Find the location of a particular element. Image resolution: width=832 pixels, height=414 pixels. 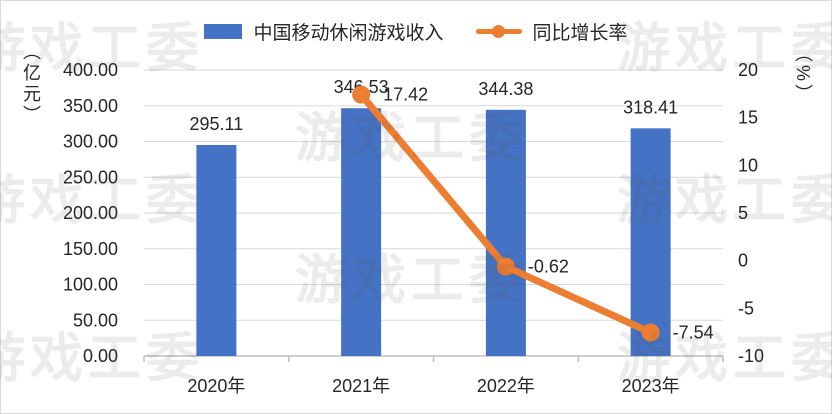

left-axis-tick-label: 400.00 is located at coordinates (90, 70).